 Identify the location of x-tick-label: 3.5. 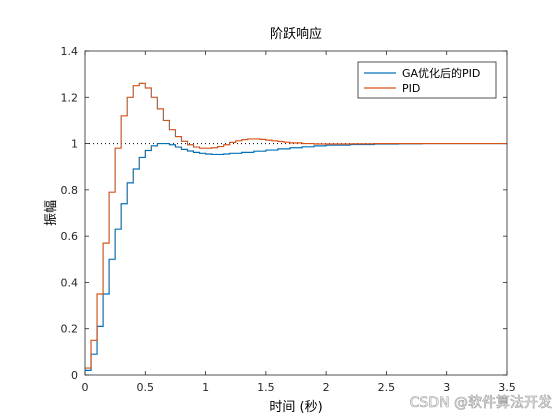
(507, 387).